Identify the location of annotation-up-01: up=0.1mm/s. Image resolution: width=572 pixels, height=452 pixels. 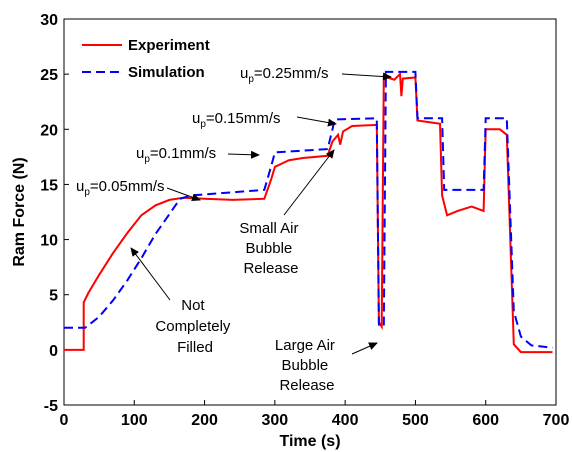
(176, 155).